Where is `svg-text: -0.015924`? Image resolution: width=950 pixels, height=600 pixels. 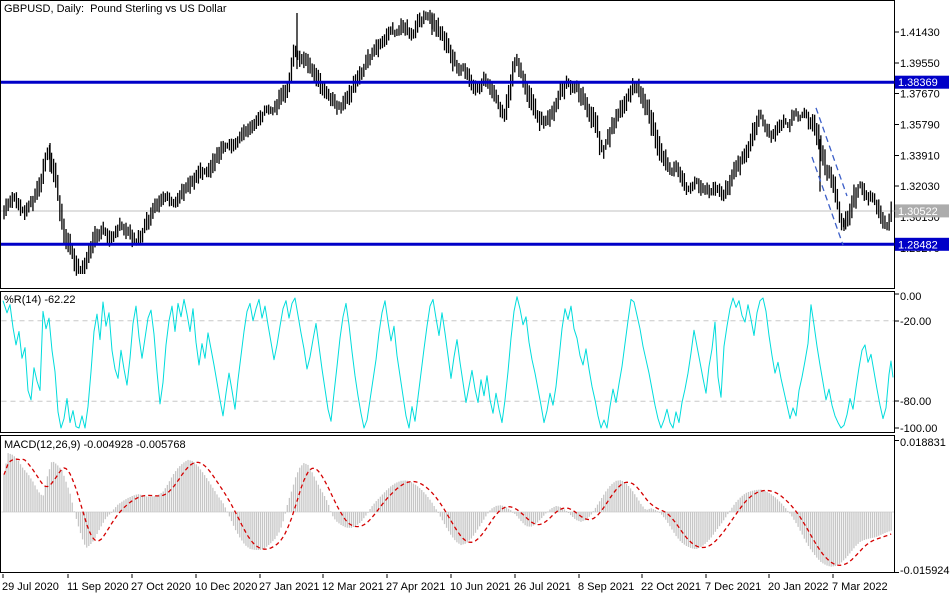 svg-text: -0.015924 is located at coordinates (925, 569).